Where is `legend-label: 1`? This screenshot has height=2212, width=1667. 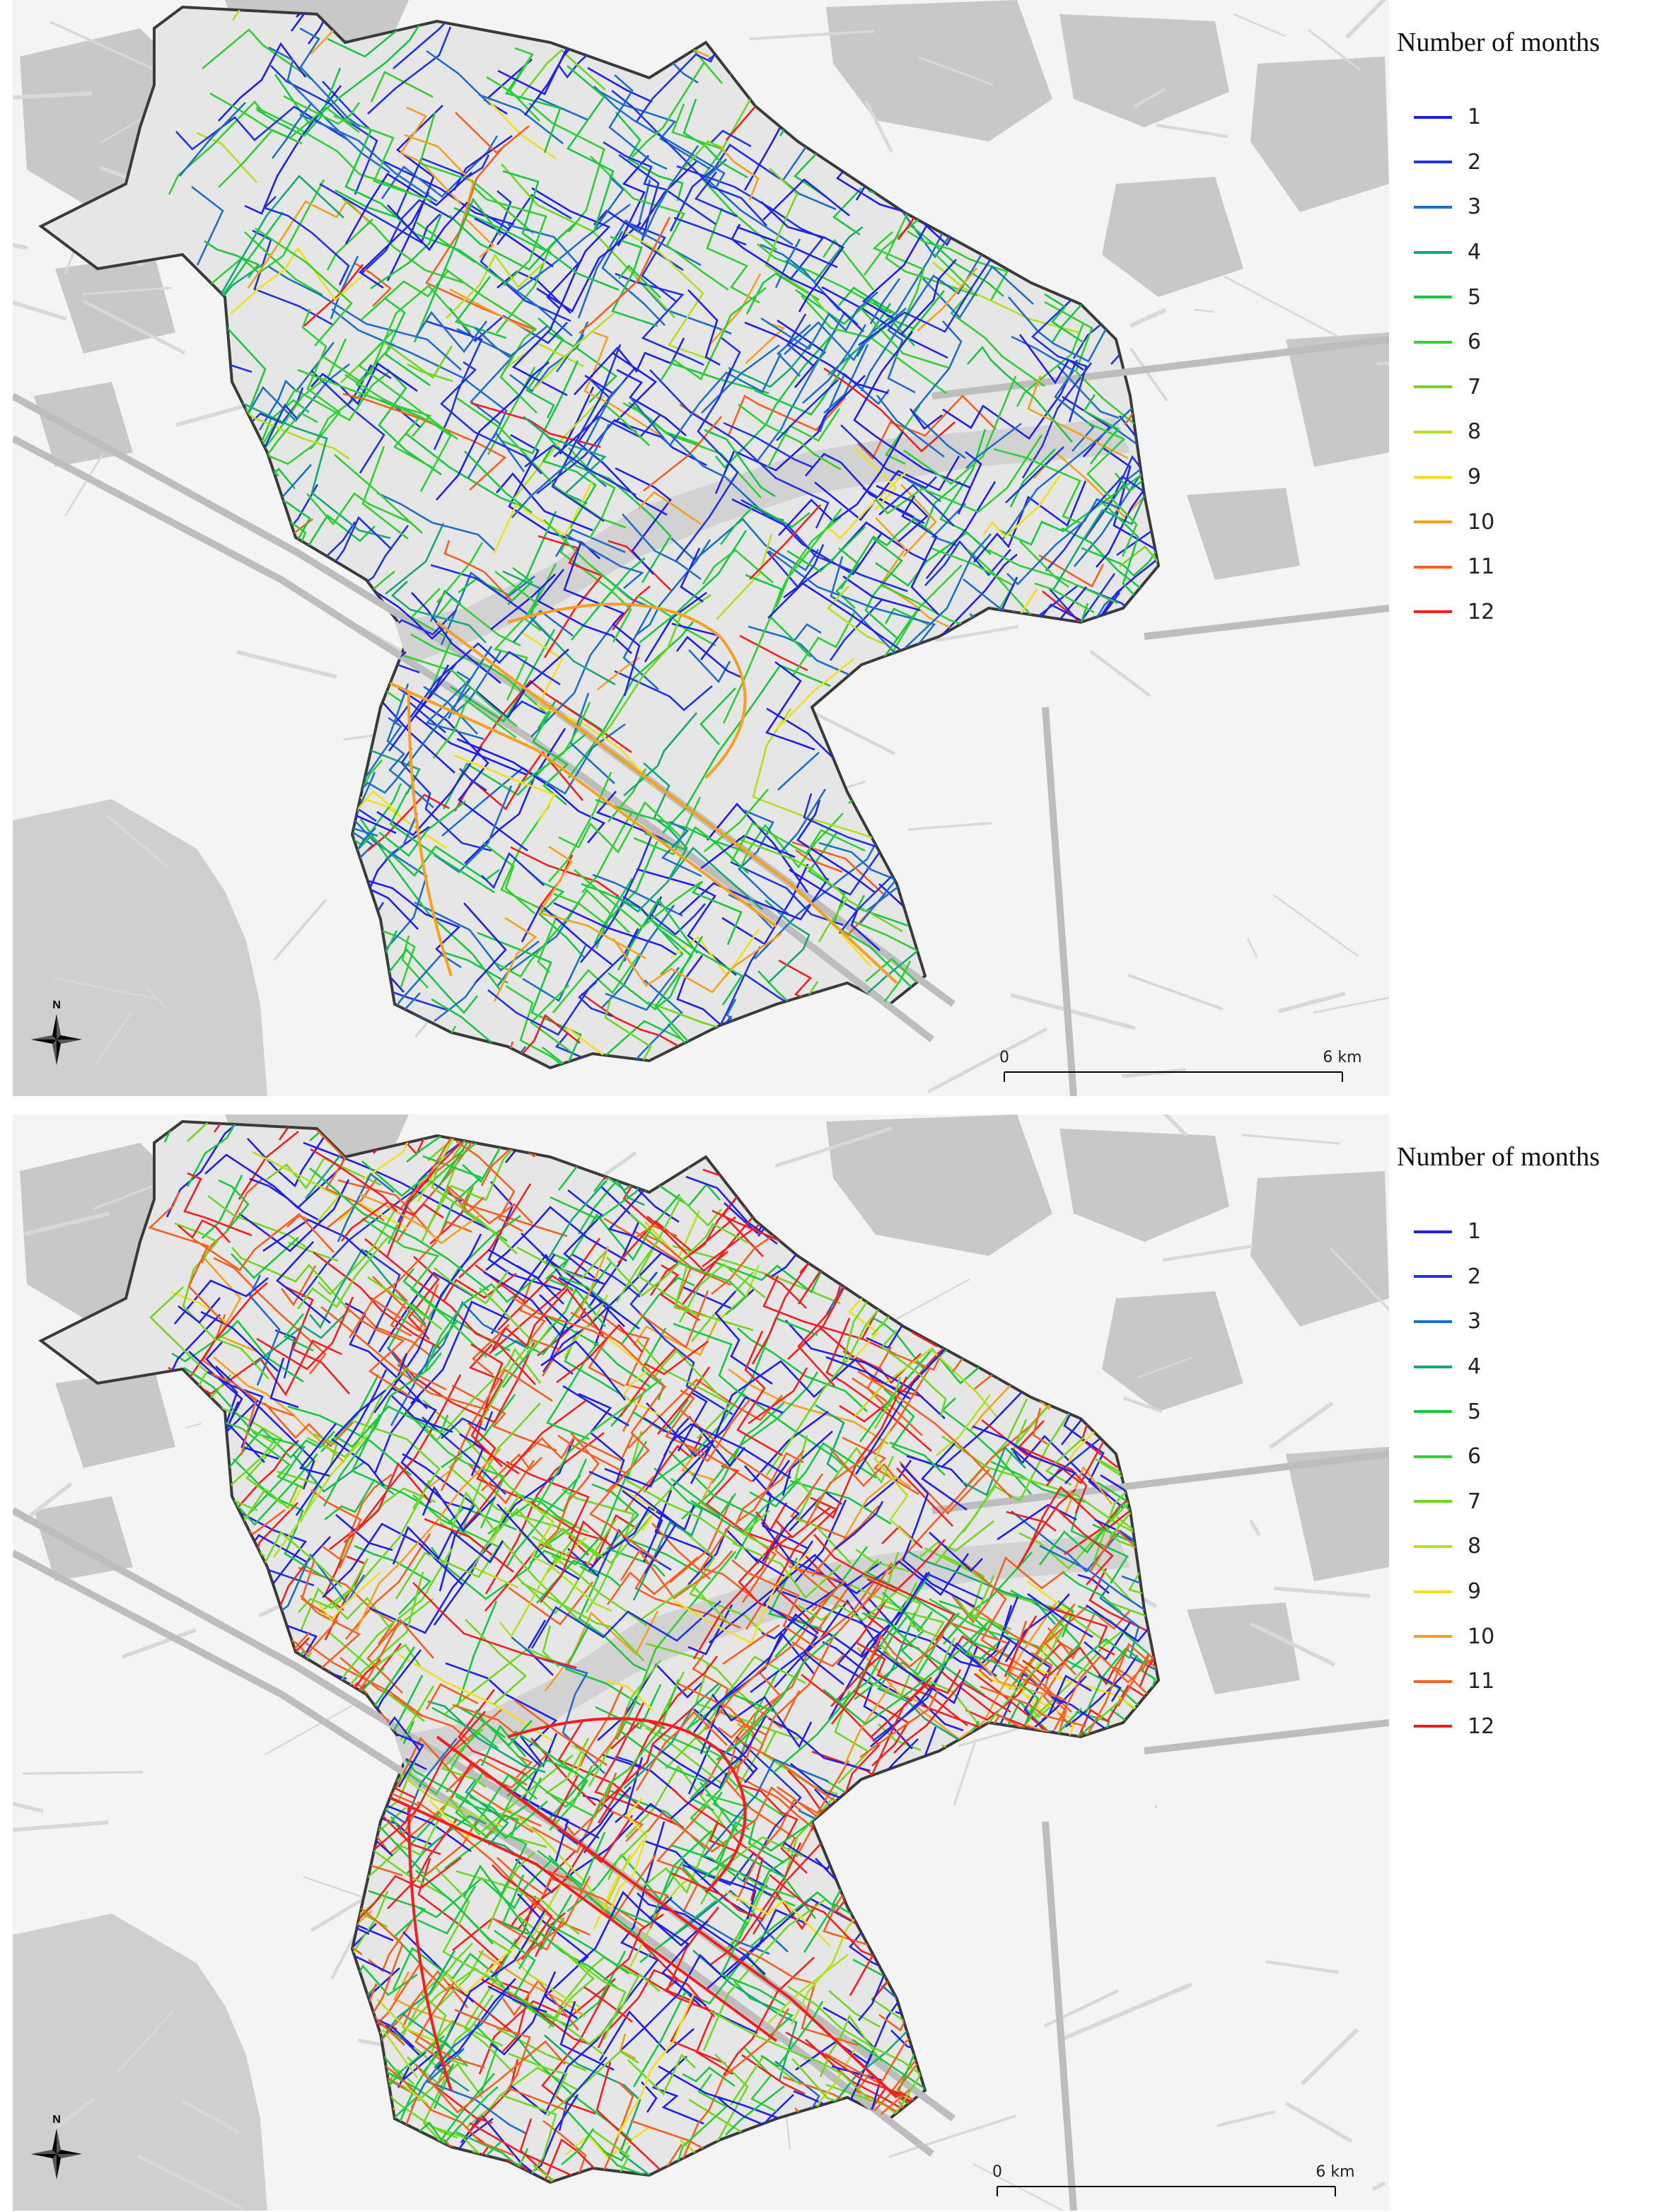 legend-label: 1 is located at coordinates (1475, 117).